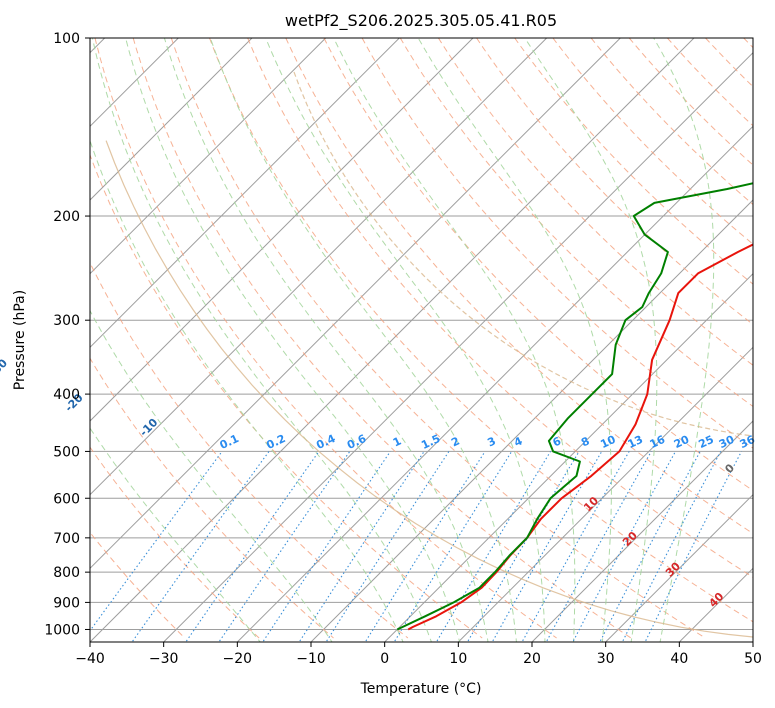  What do you see at coordinates (532, 659) in the screenshot?
I see `x-tick-label: 20` at bounding box center [532, 659].